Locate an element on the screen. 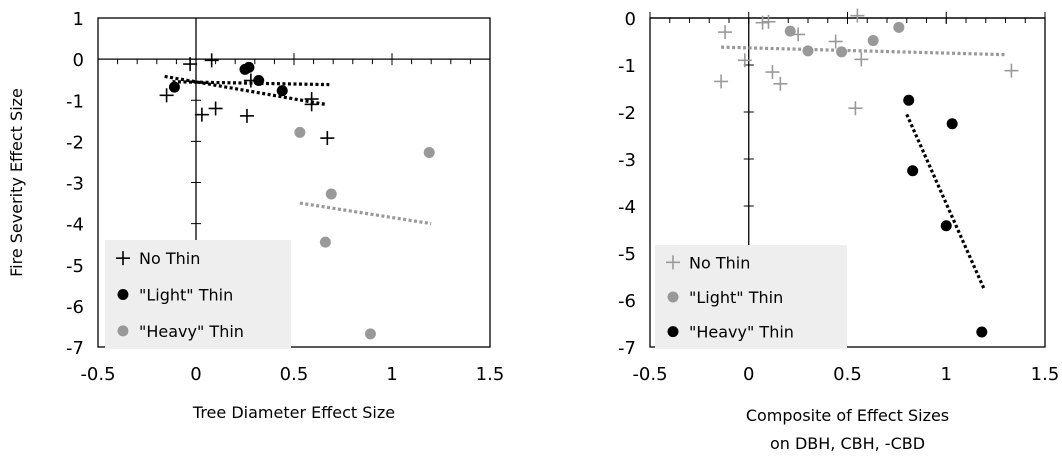 The height and width of the screenshot is (466, 1062). y-axis-title: Fire Severity Effect Size is located at coordinates (16, 182).